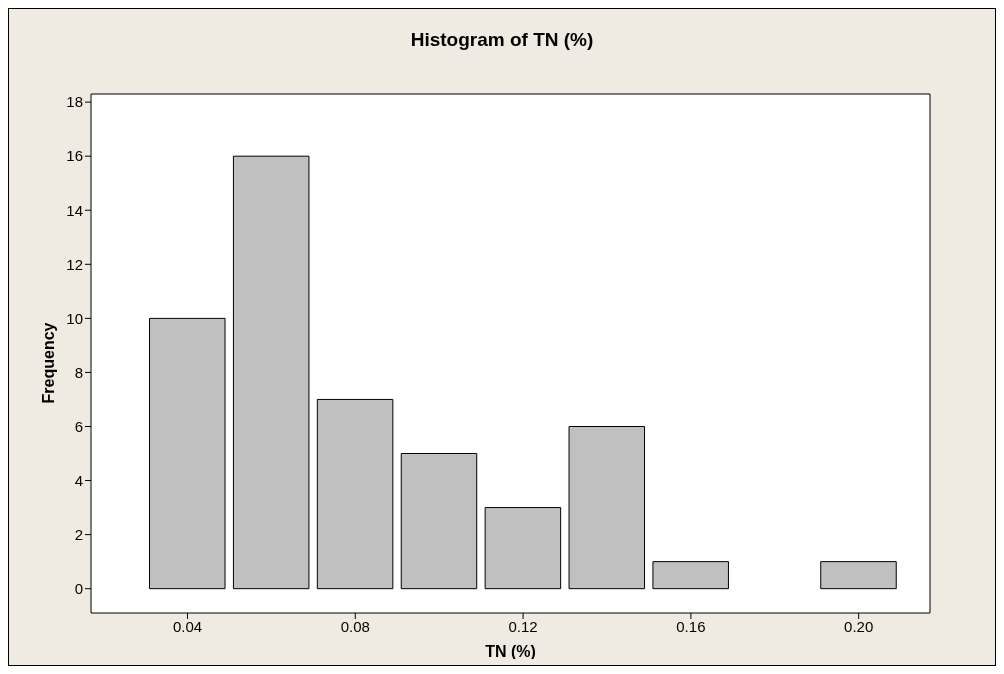 The width and height of the screenshot is (1004, 674). I want to click on y-tick-label: 14, so click(74, 210).